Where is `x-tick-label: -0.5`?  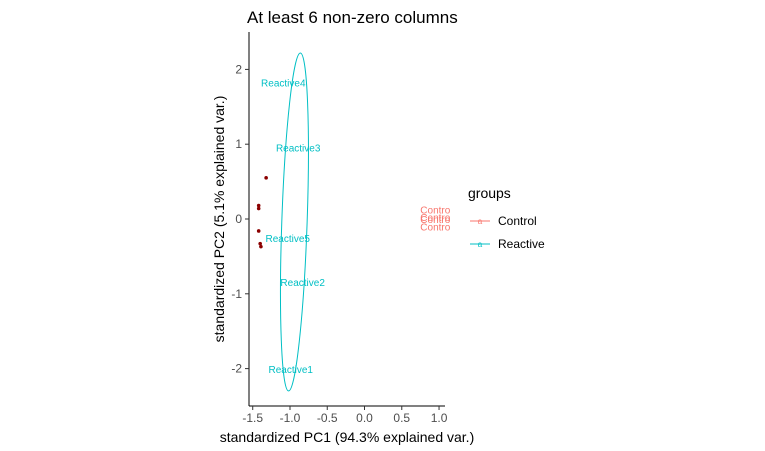 x-tick-label: -0.5 is located at coordinates (327, 418).